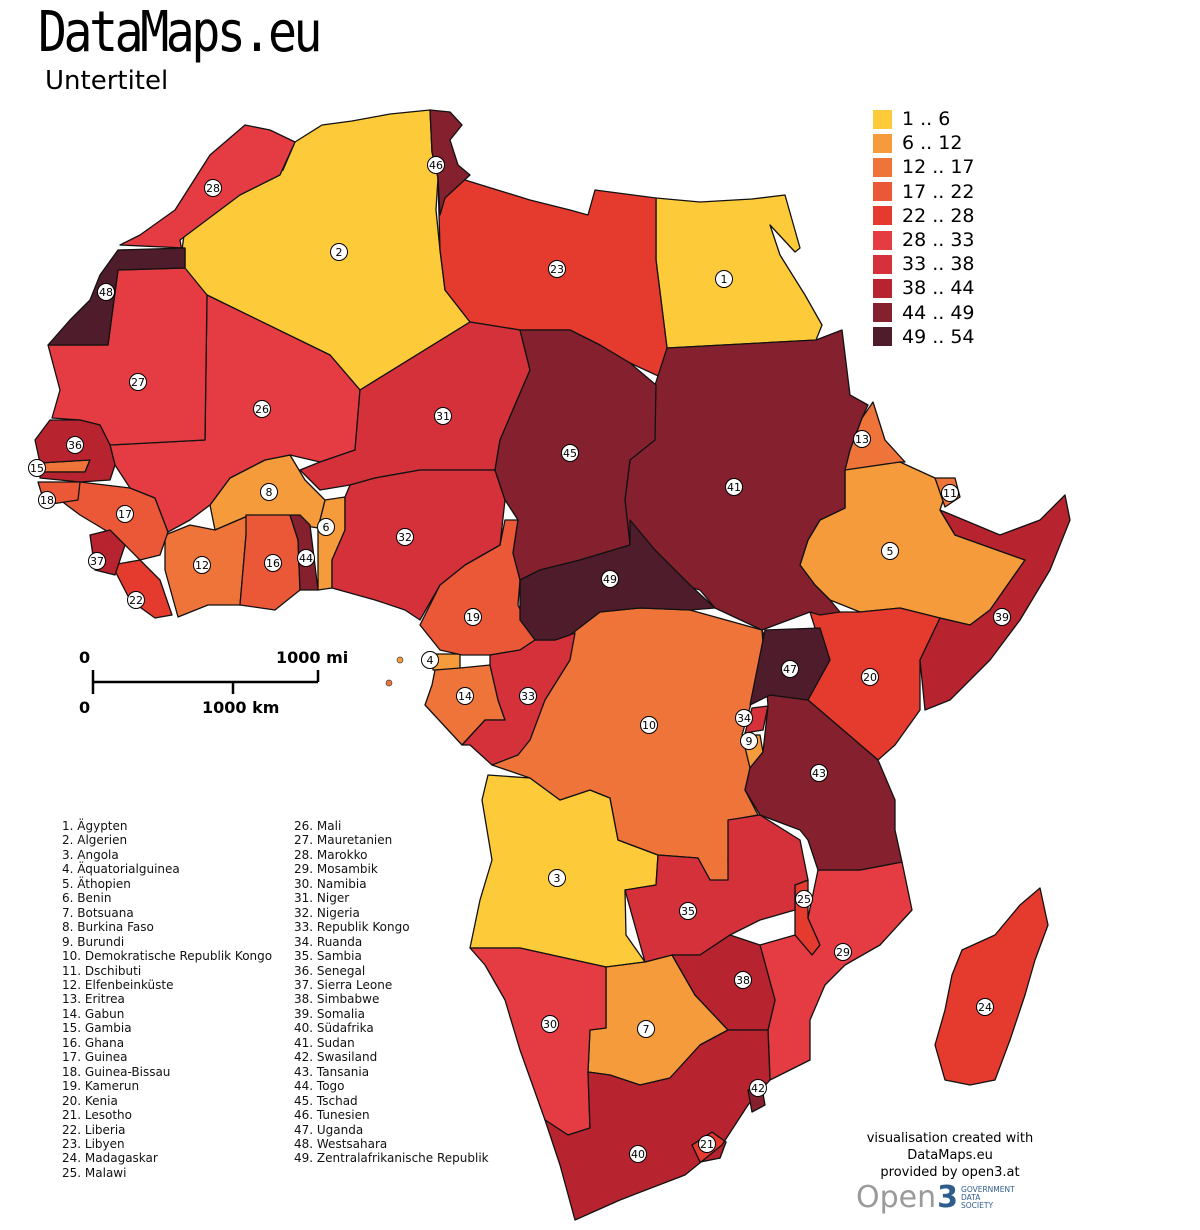  Describe the element at coordinates (557, 878) in the screenshot. I see `country-number-marker: 3` at that location.